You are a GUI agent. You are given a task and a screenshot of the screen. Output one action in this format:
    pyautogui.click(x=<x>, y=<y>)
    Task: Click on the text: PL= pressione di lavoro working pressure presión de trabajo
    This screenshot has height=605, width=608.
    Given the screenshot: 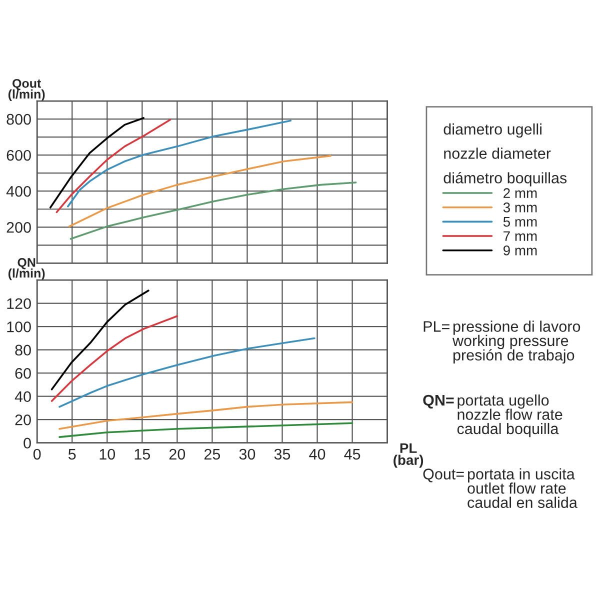 What is the action you would take?
    pyautogui.click(x=502, y=342)
    